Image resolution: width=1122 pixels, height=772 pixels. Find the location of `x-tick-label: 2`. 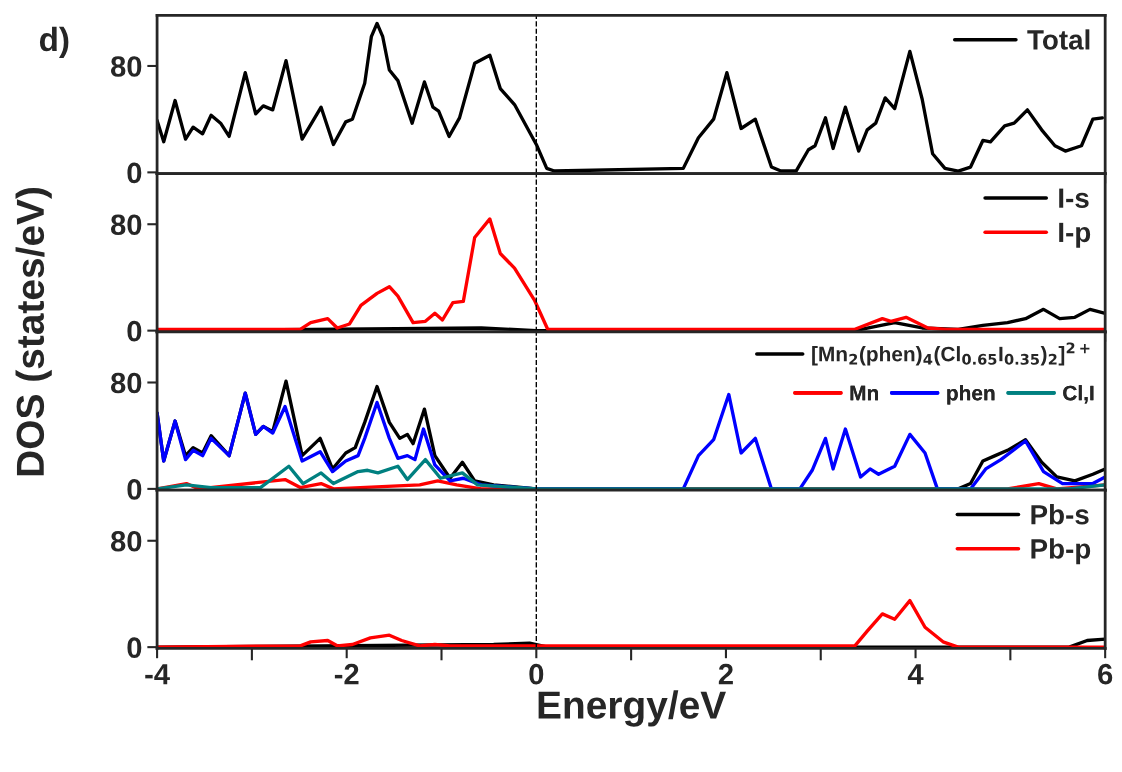

x-tick-label: 2 is located at coordinates (725, 674).